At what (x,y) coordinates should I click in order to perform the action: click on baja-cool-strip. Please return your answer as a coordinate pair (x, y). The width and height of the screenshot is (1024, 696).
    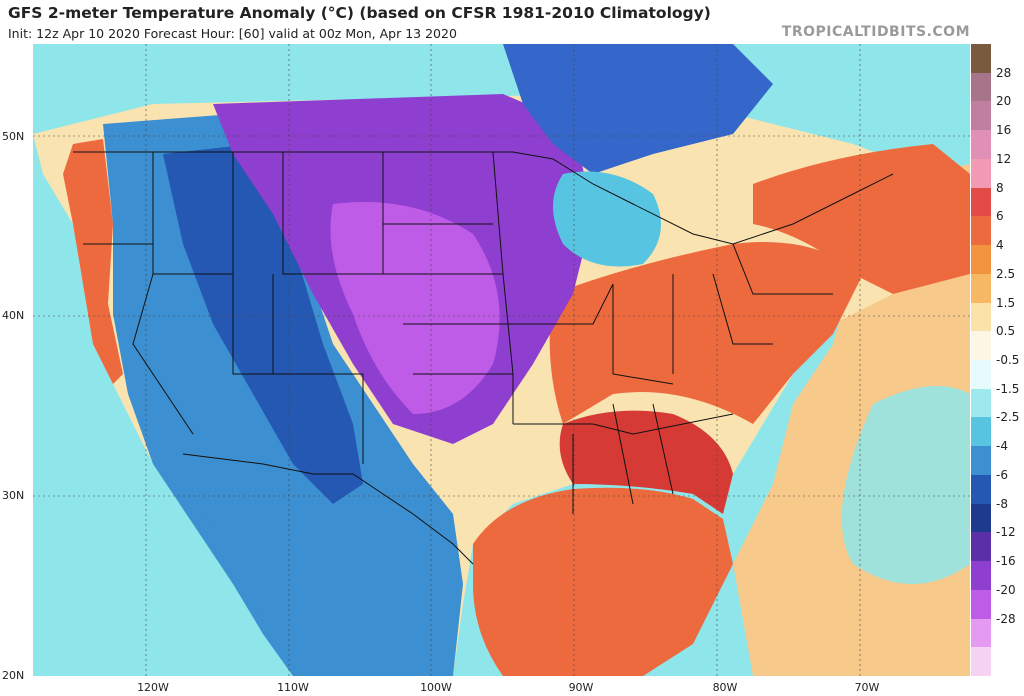
    Looking at the image, I should click on (243, 554).